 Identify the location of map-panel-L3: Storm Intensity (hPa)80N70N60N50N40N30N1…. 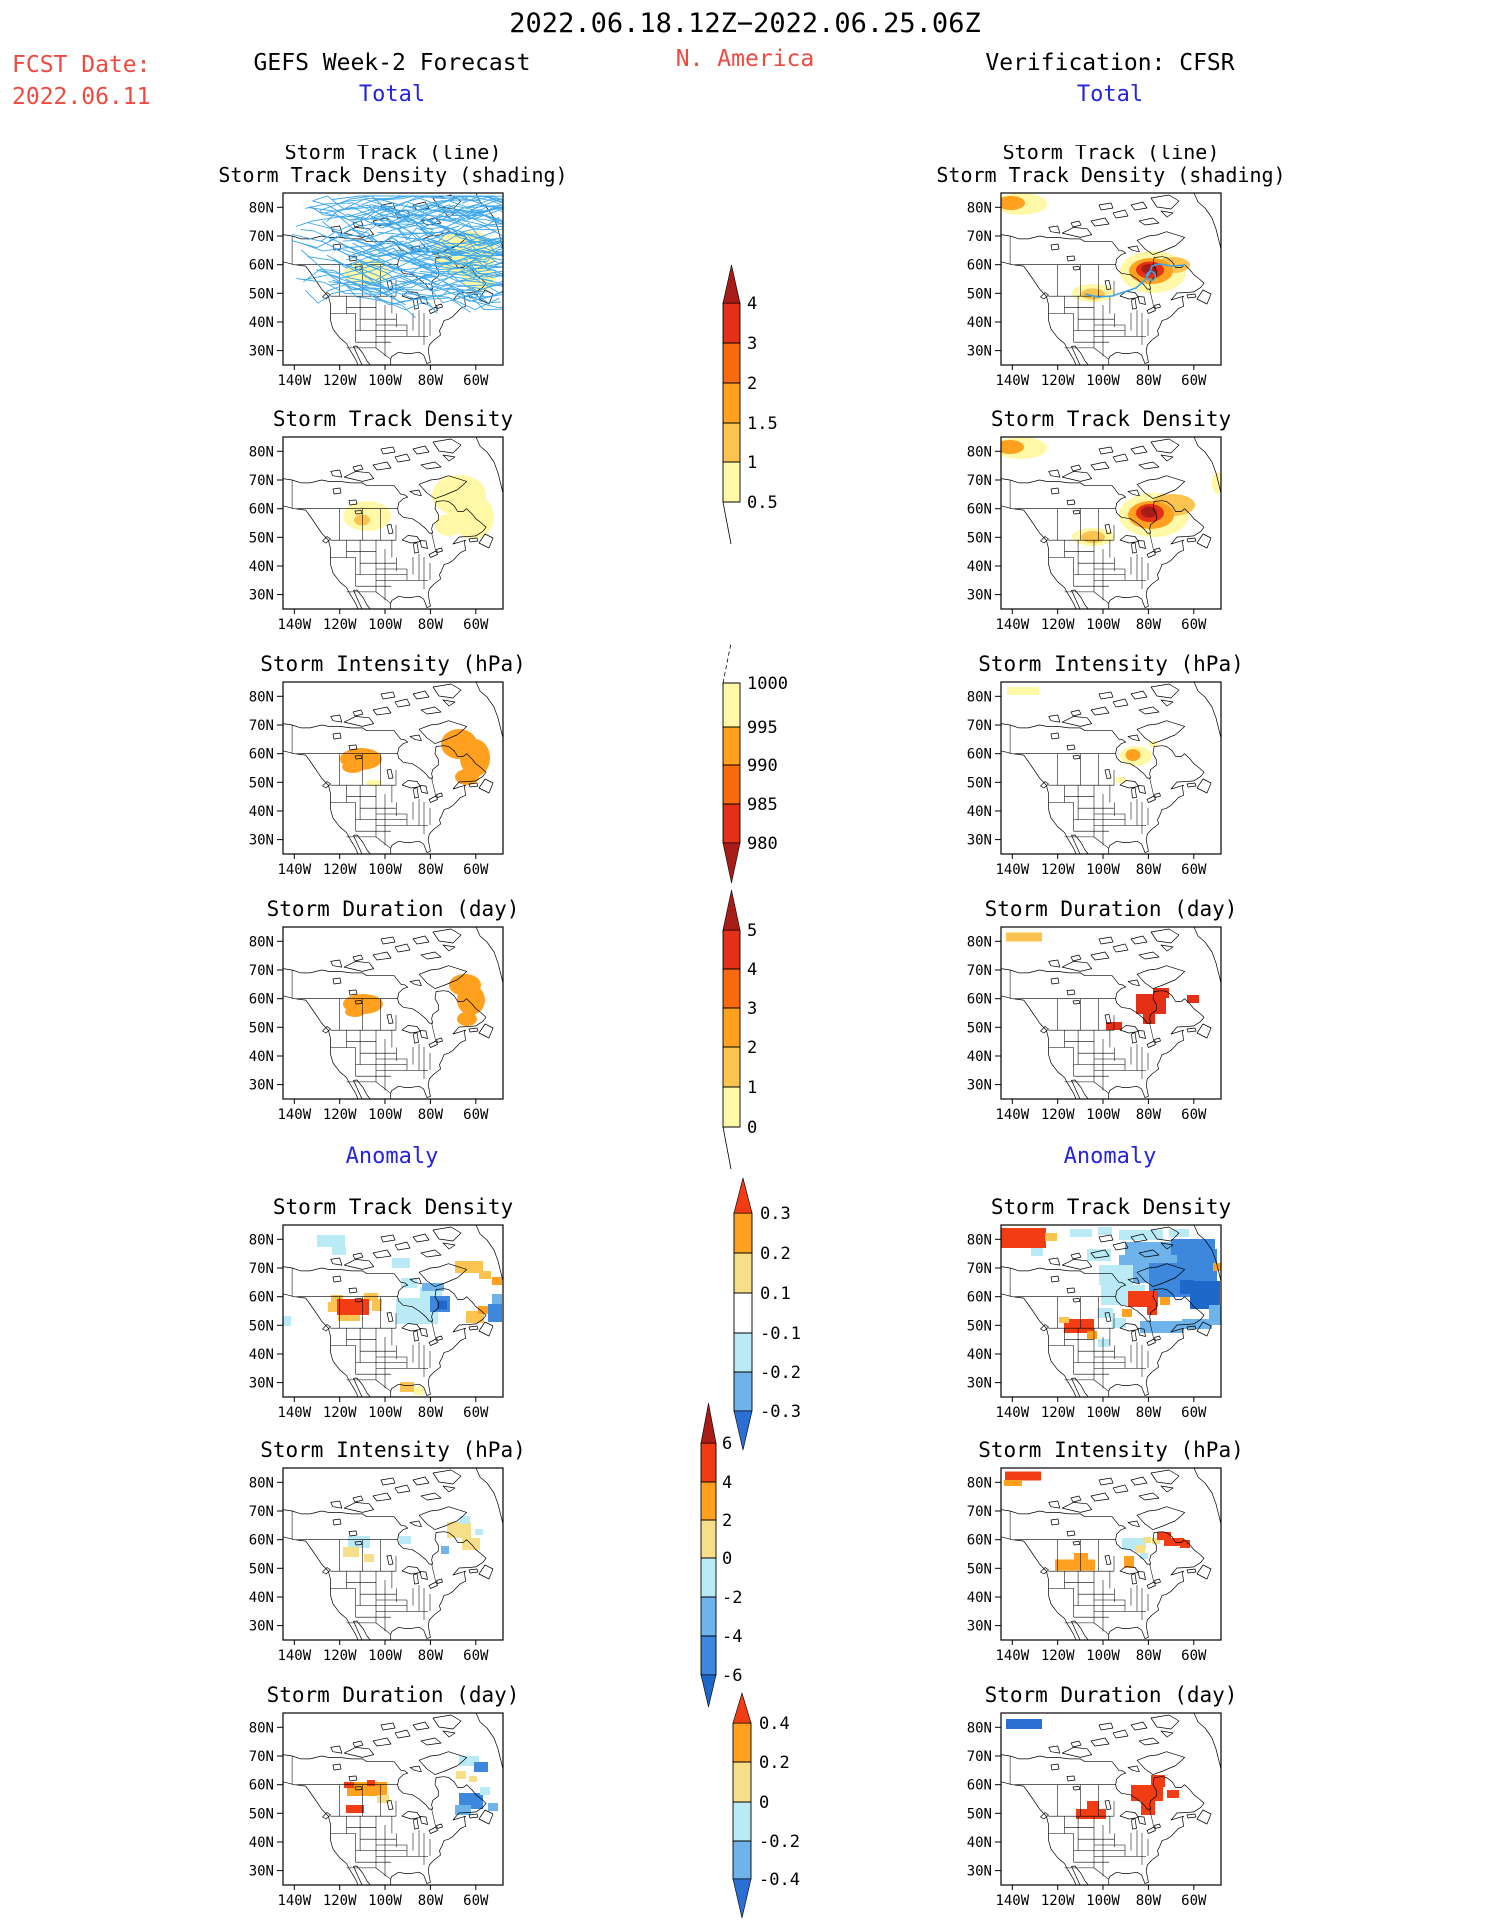
(387, 765).